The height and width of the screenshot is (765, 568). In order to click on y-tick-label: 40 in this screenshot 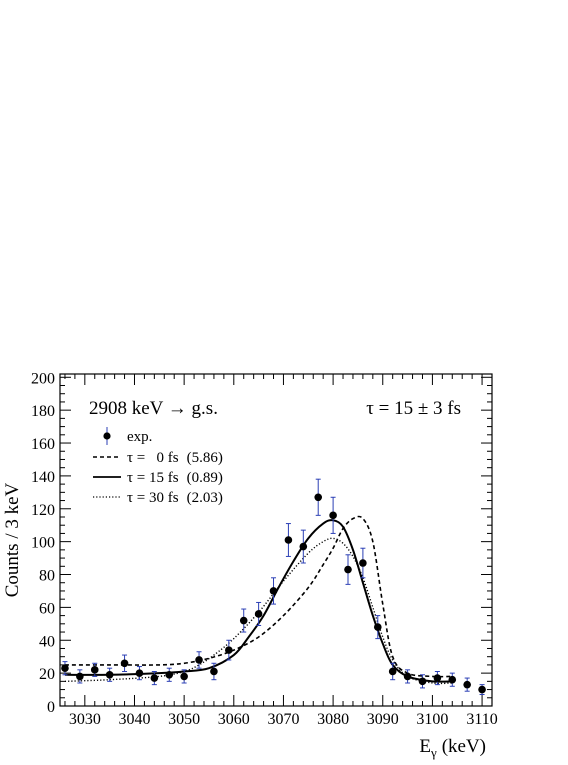, I will do `click(47, 641)`.